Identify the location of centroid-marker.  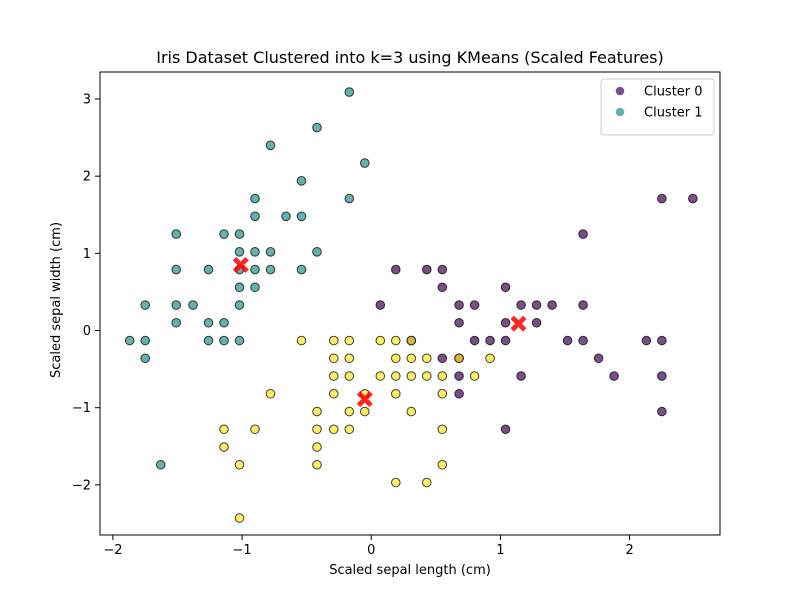
(240, 264).